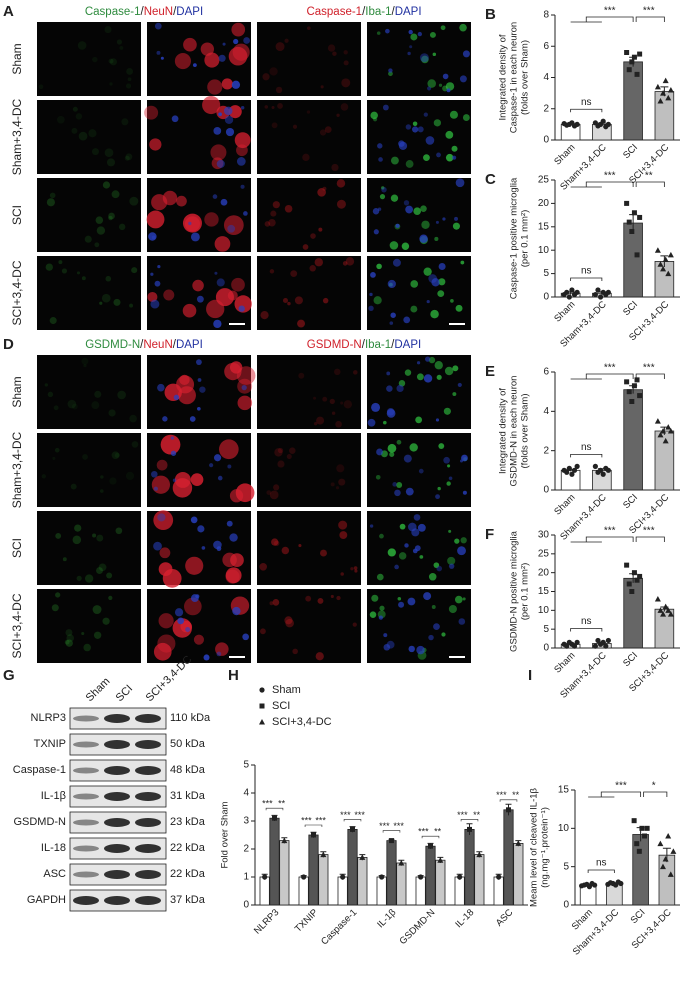 The height and width of the screenshot is (998, 693). What do you see at coordinates (98, 689) in the screenshot?
I see `lane-label: Sham` at bounding box center [98, 689].